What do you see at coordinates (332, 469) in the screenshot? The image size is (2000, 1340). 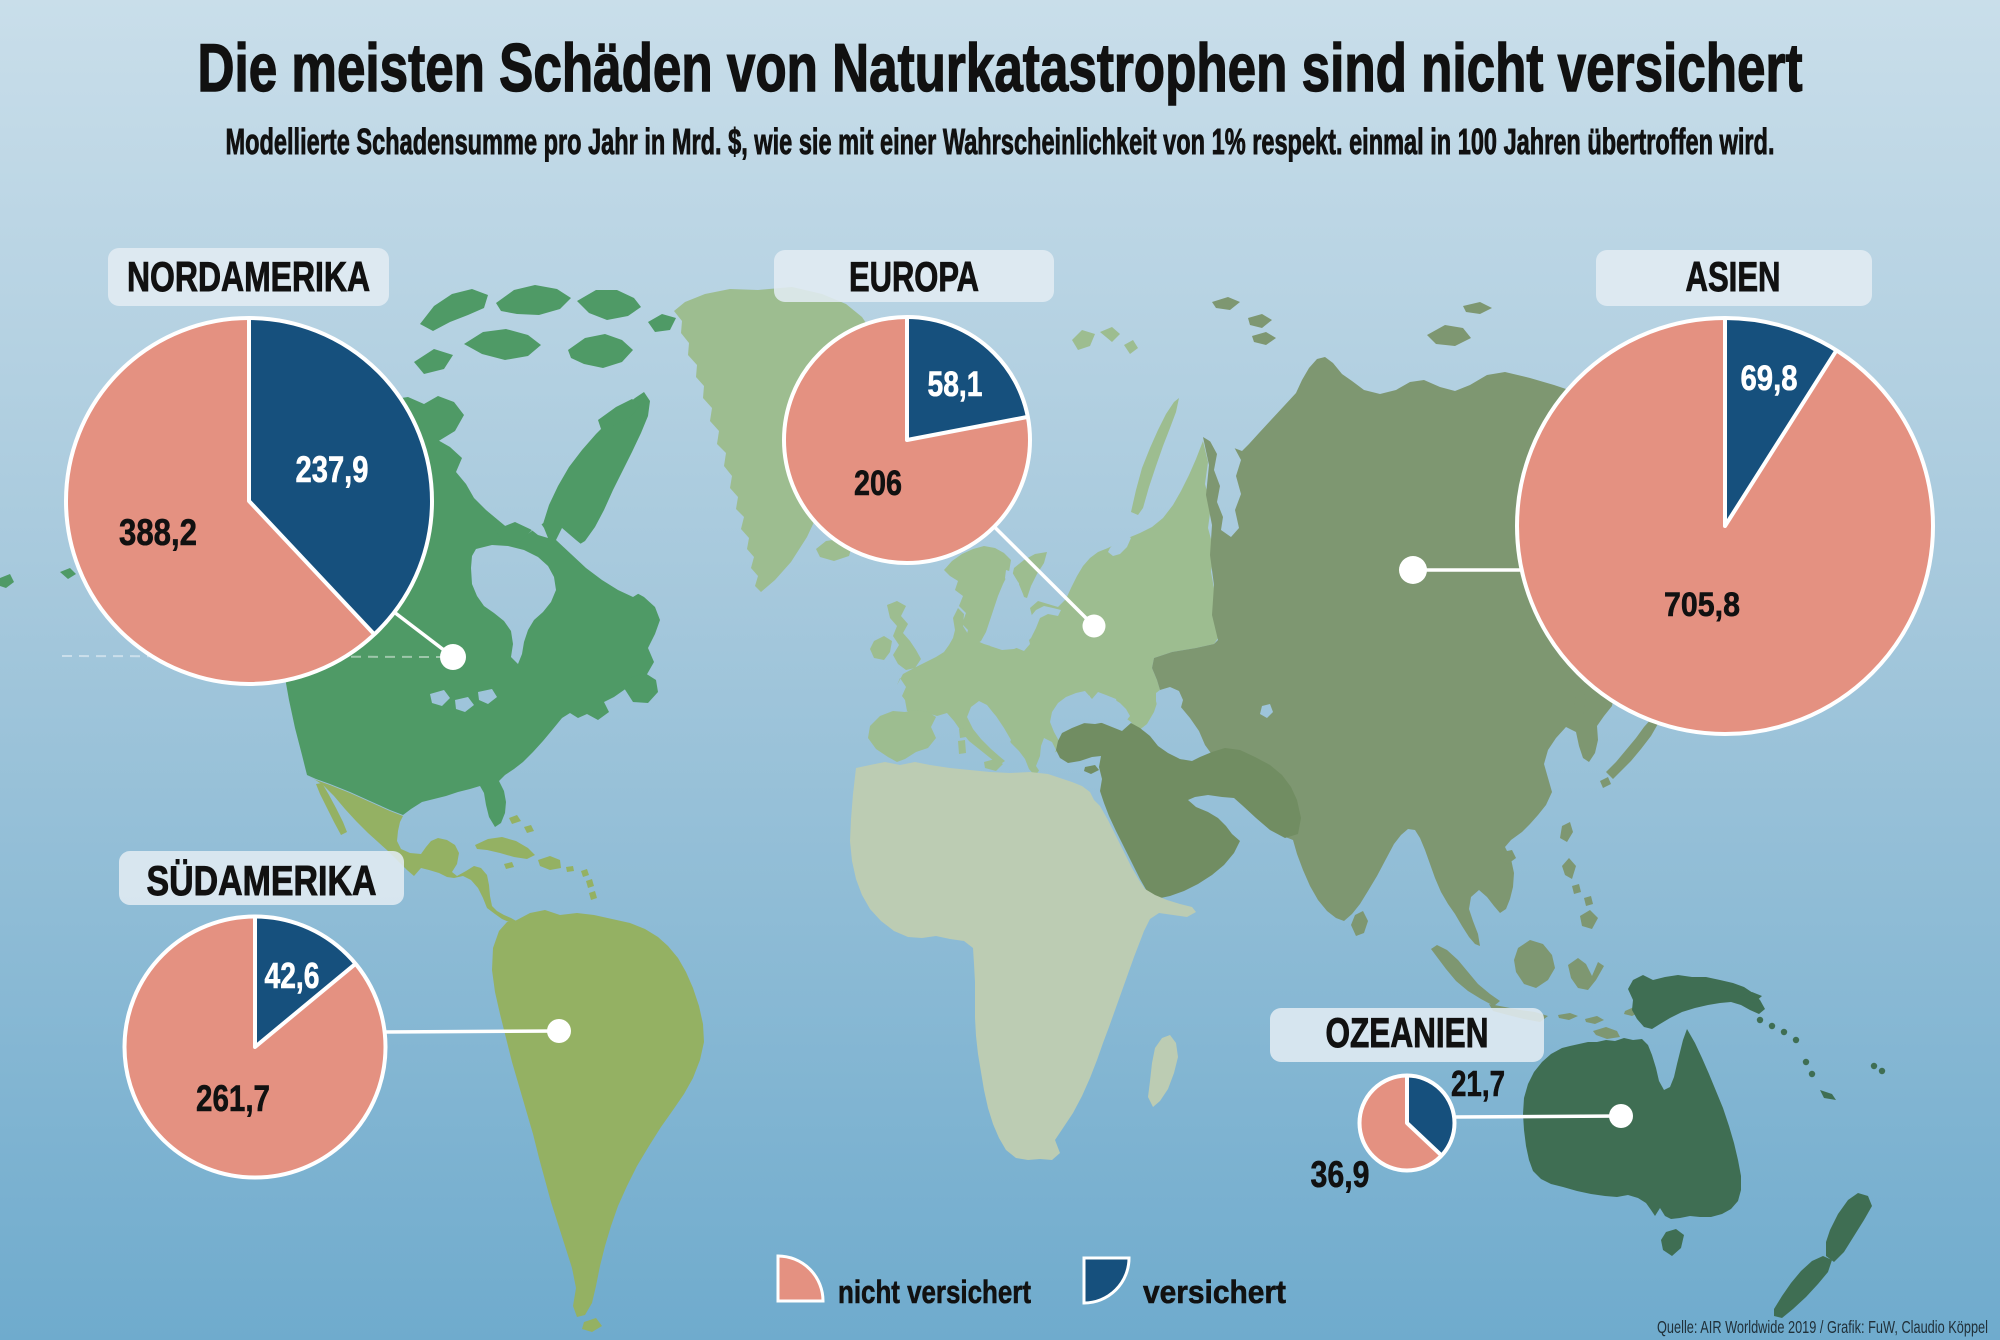 I see `svg-text: 237,9` at bounding box center [332, 469].